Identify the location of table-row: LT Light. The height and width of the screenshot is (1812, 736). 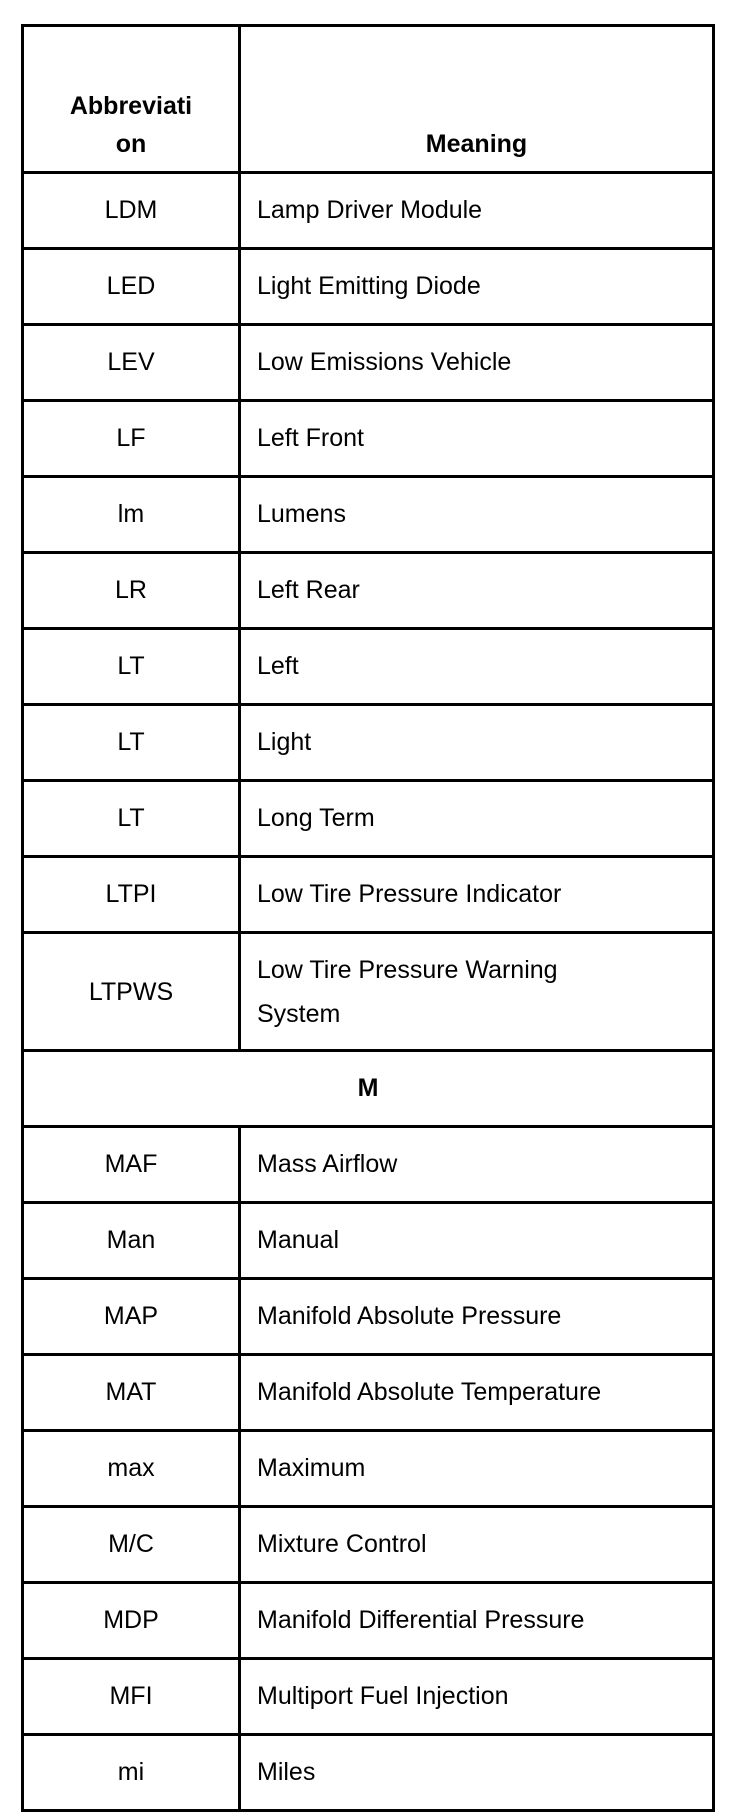
(368, 742).